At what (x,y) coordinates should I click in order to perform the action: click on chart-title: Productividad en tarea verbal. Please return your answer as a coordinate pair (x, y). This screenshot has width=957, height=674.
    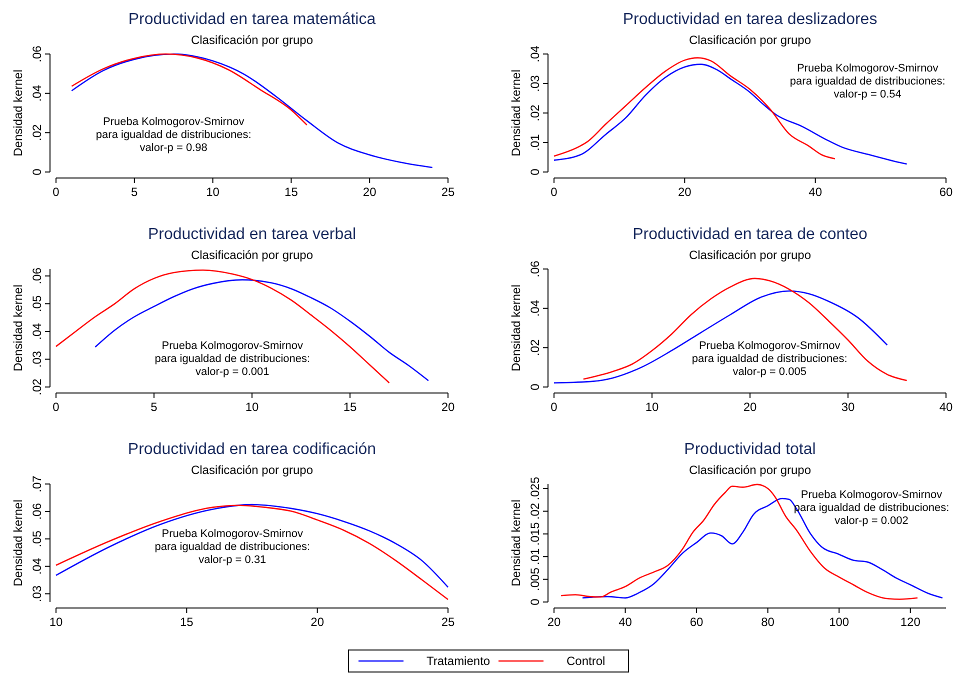
    Looking at the image, I should click on (252, 234).